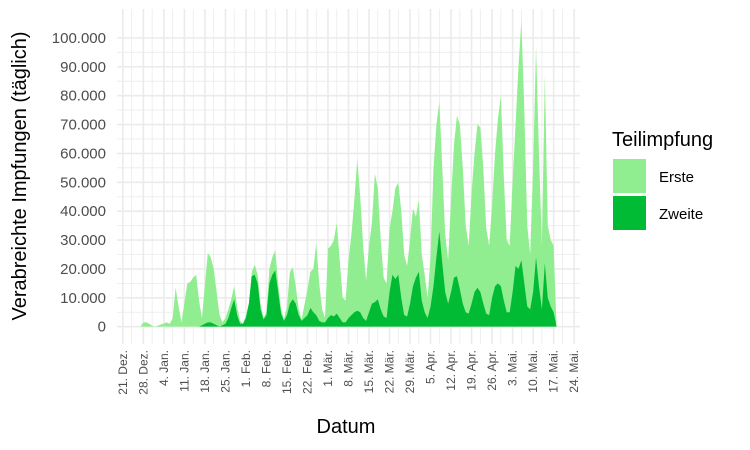 The image size is (750, 450). Describe the element at coordinates (574, 371) in the screenshot. I see `x-tick-label: 24. Mai.` at that location.